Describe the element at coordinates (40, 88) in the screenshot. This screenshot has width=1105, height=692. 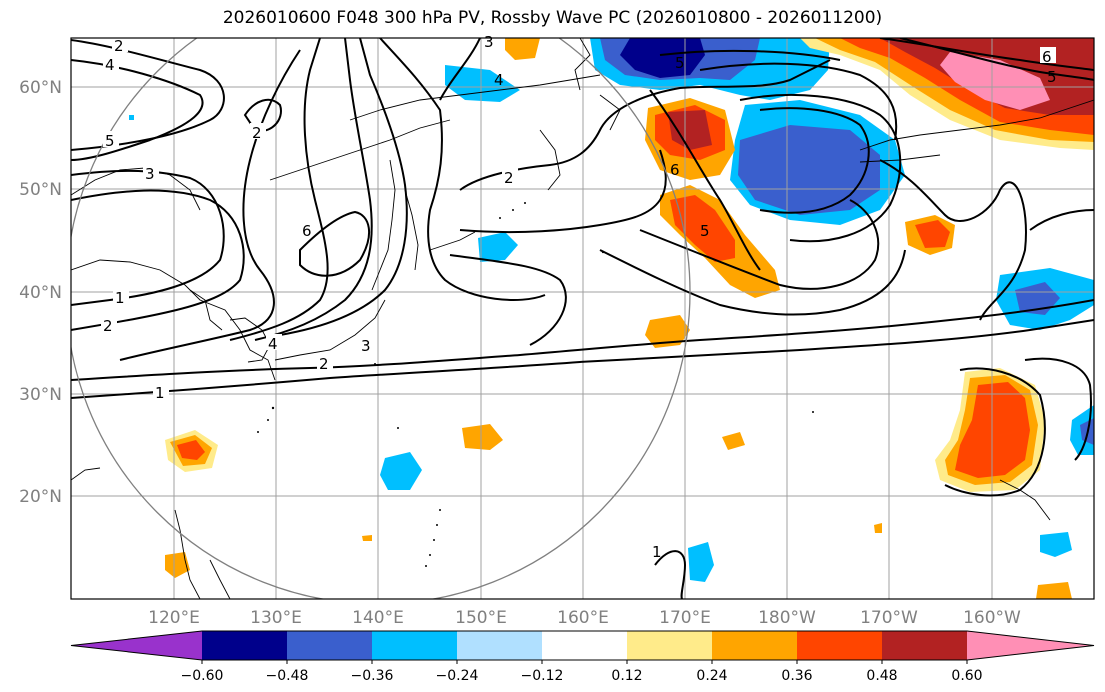
I see `lat-label: 60°N` at that location.